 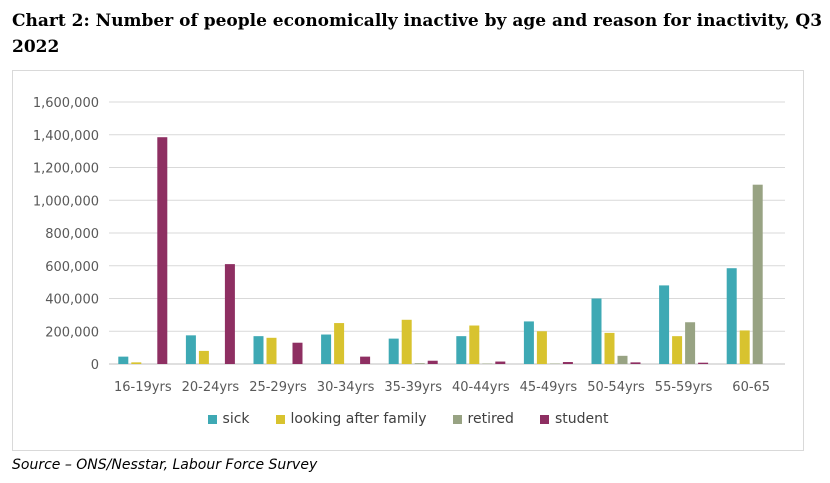 What do you see at coordinates (703, 363) in the screenshot?
I see `bar-student-55-59yrs` at bounding box center [703, 363].